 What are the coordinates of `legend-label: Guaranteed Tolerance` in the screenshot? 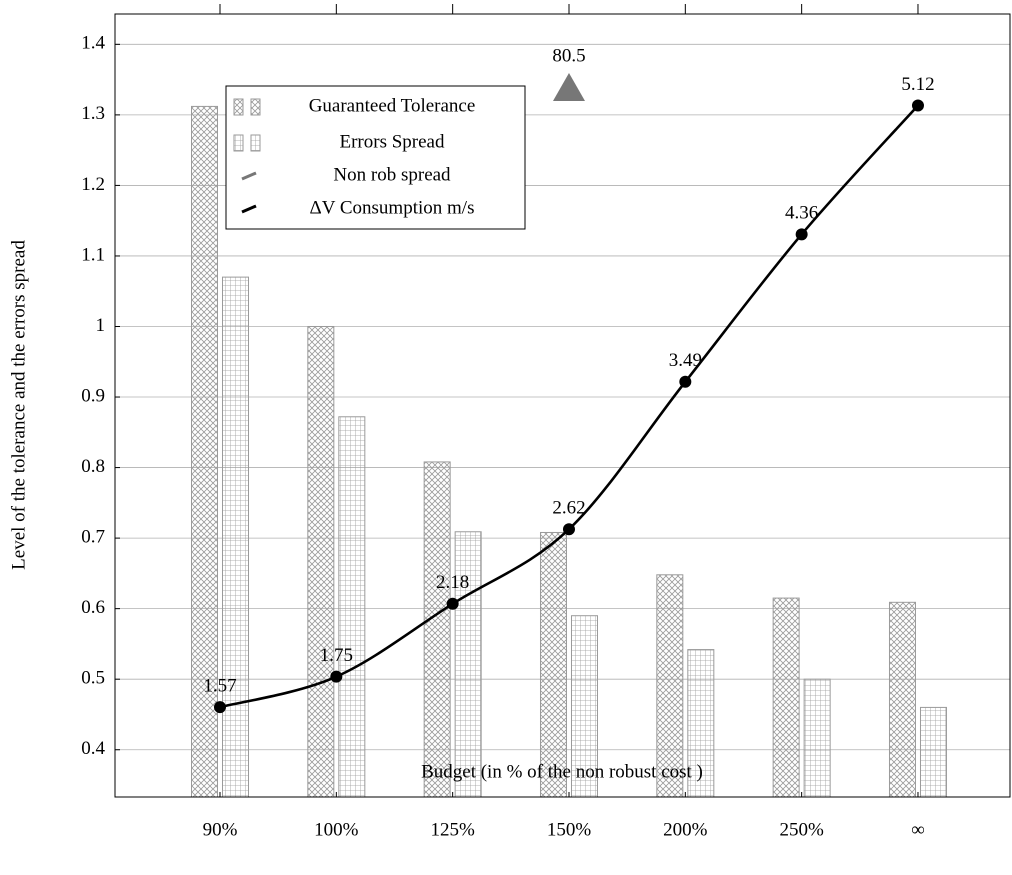 It's located at (392, 105).